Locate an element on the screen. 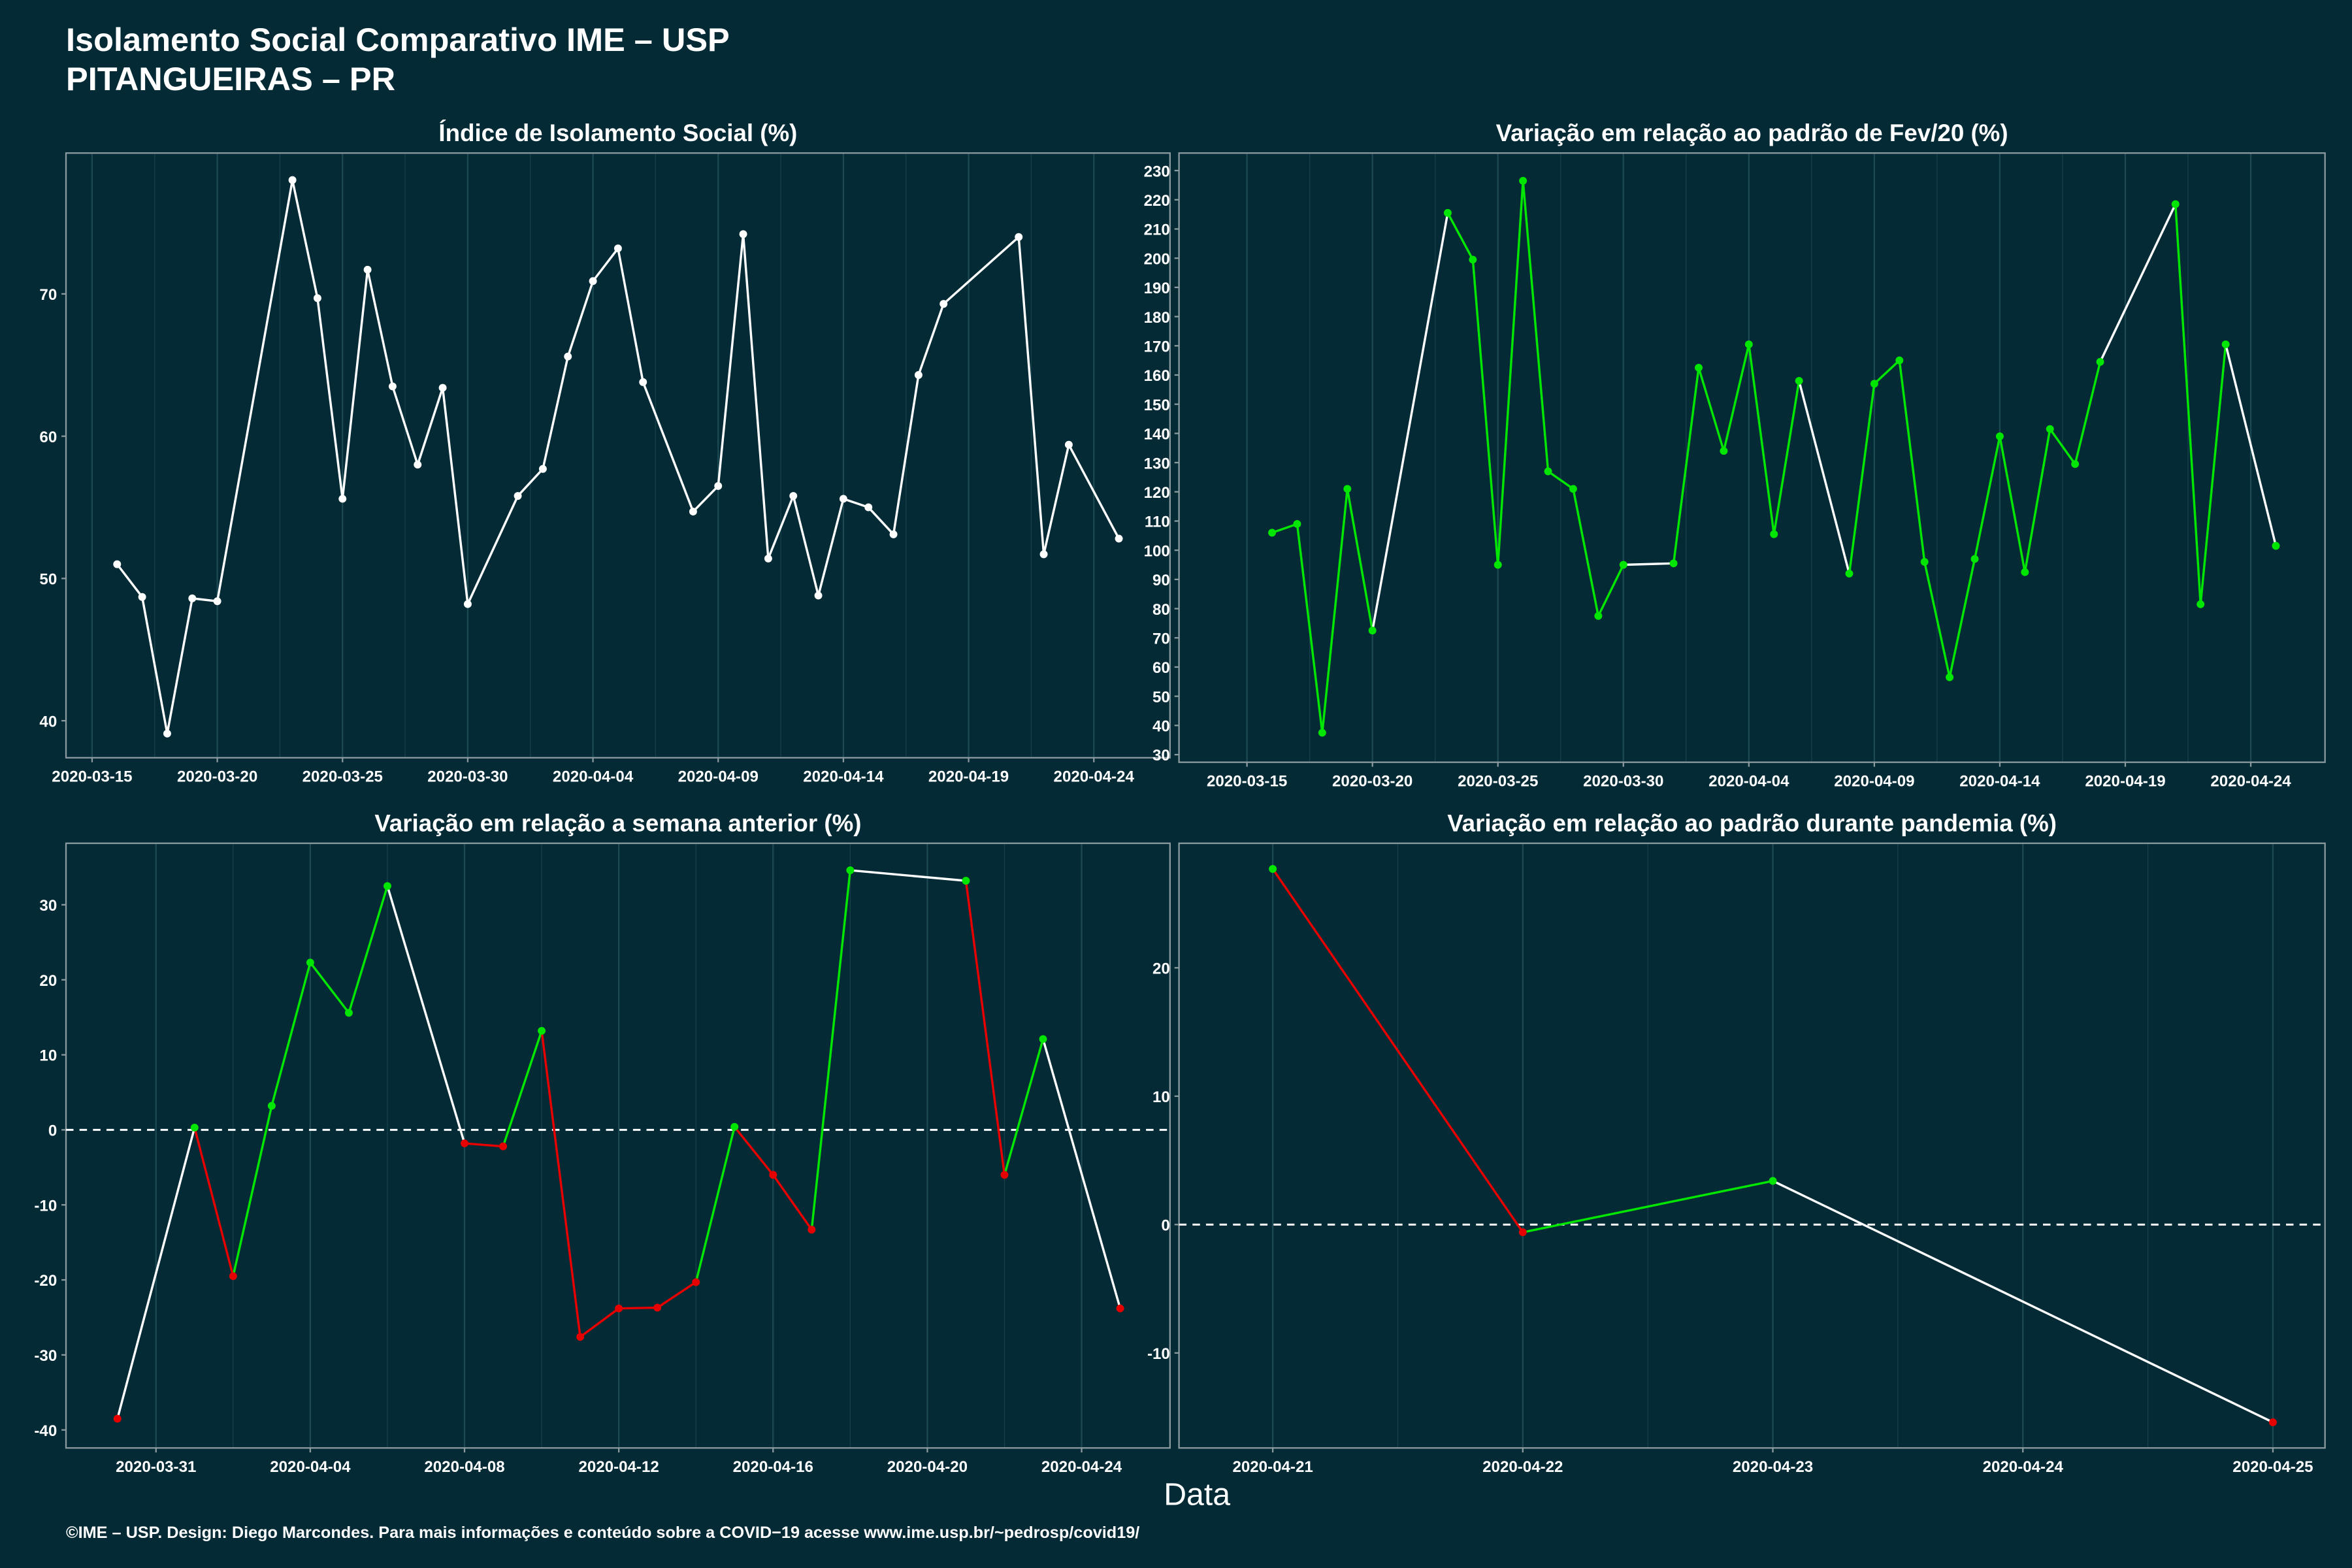  x-tick-label: 2020-04-21 is located at coordinates (1272, 1467).